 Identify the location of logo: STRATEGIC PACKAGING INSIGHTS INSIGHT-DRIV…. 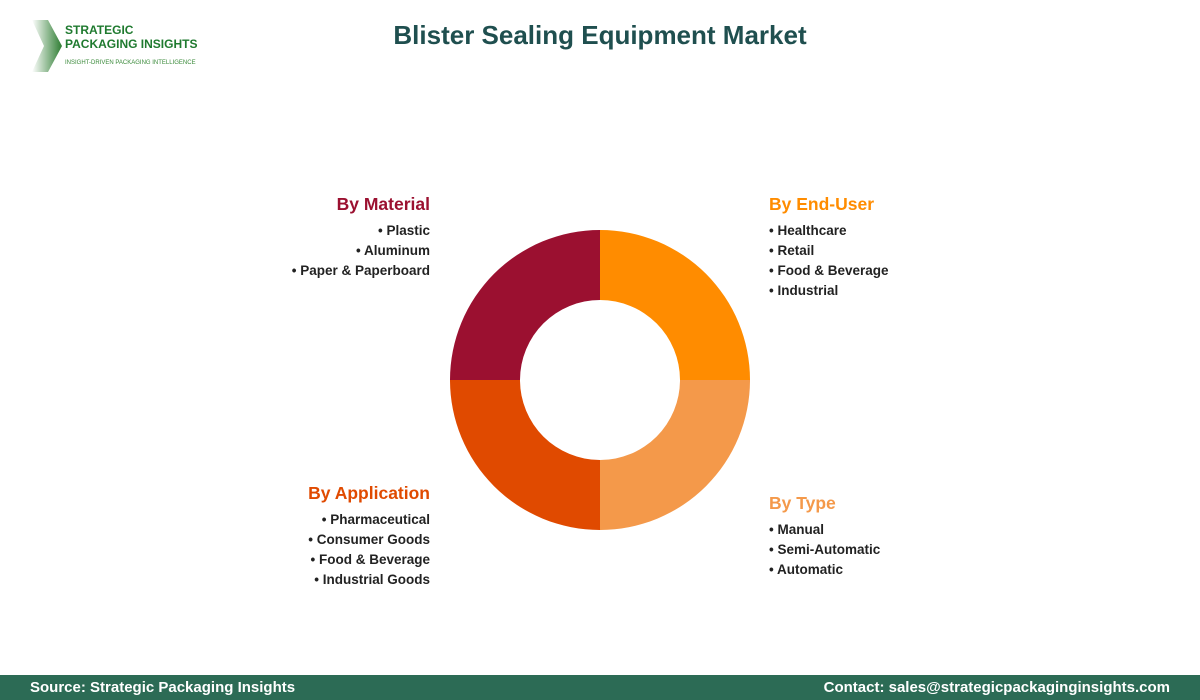
(122, 46).